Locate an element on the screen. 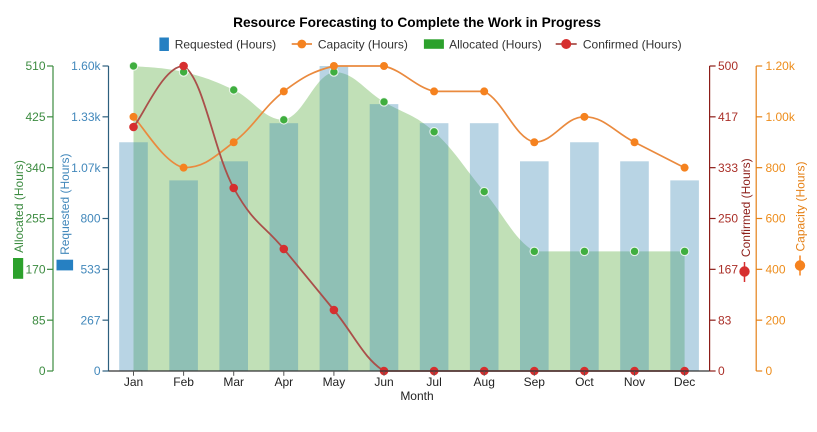  svg-text: 333 is located at coordinates (728, 168).